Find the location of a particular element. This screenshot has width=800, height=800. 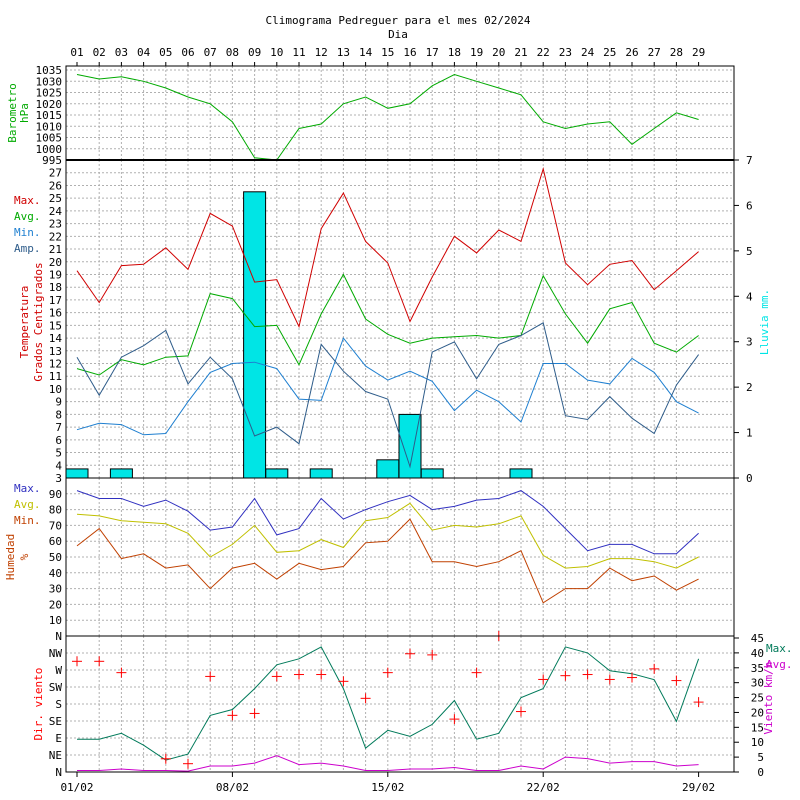

day-label: 07 is located at coordinates (210, 52).